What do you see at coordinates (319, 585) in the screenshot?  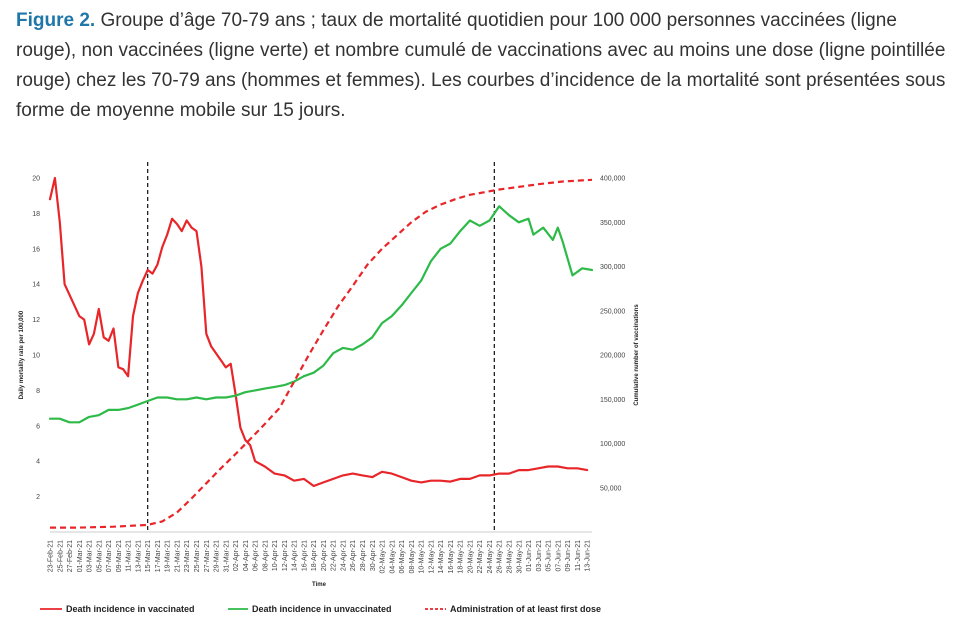 I see `x-axis-title: Time` at bounding box center [319, 585].